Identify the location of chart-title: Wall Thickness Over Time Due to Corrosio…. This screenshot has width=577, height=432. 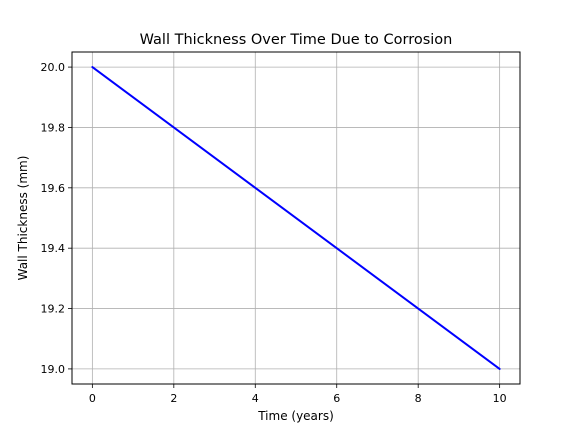
(296, 40).